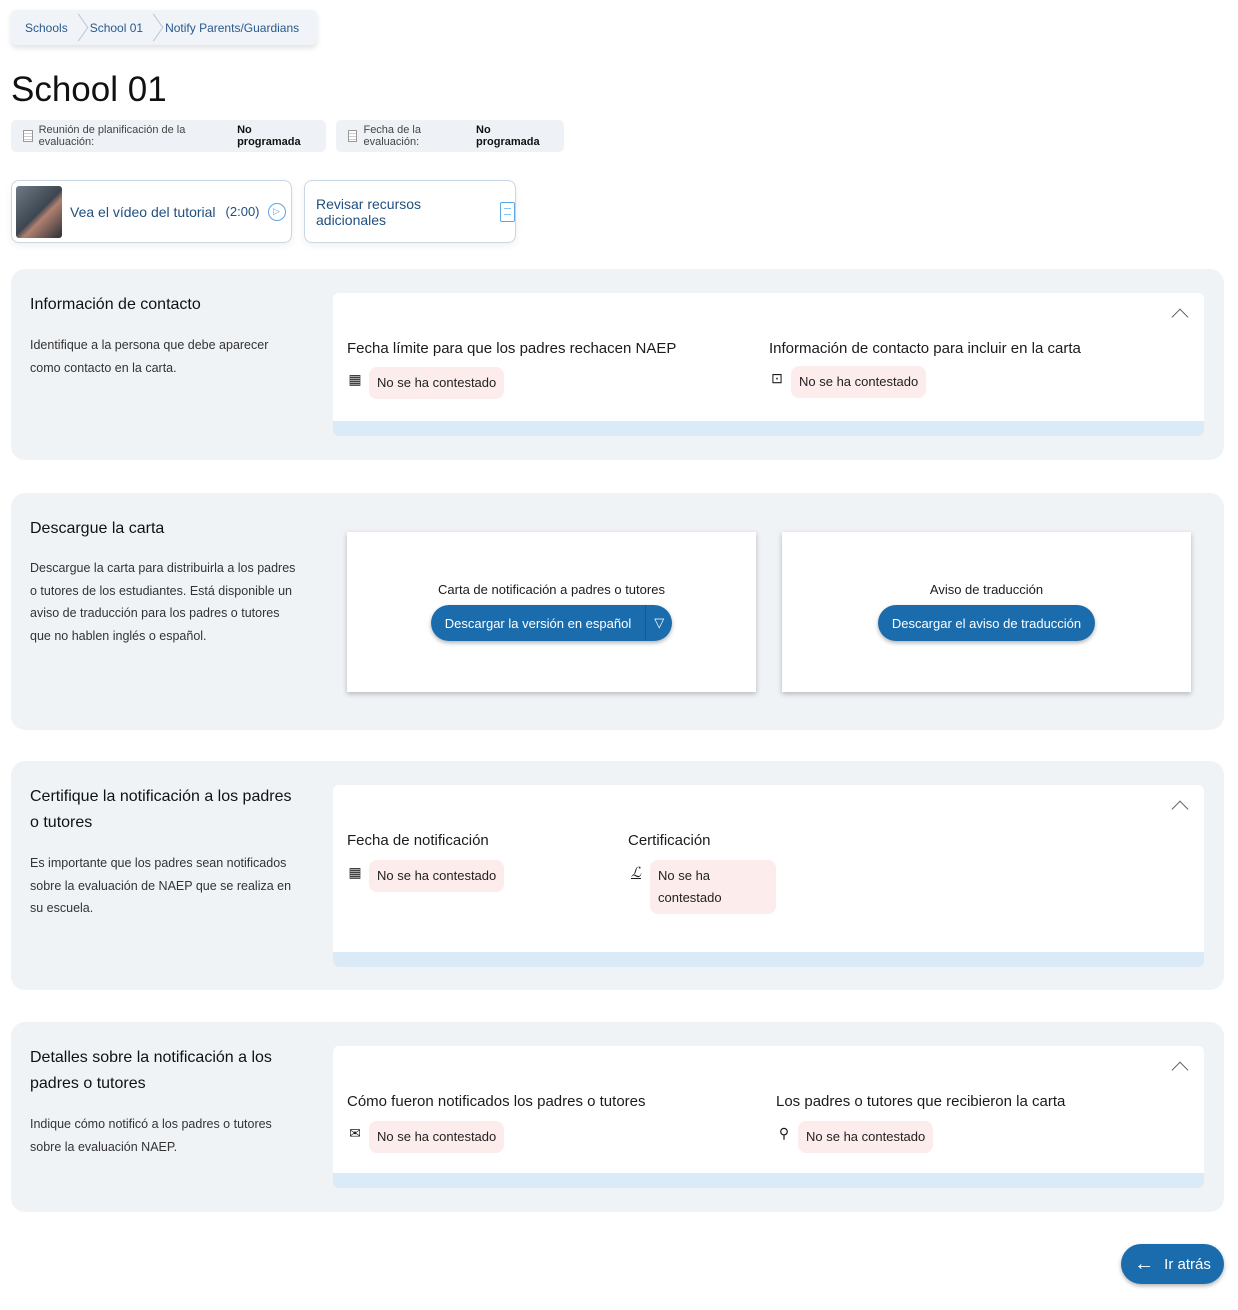 Image resolution: width=1238 pixels, height=1310 pixels. I want to click on play-icon: ▷, so click(276, 211).